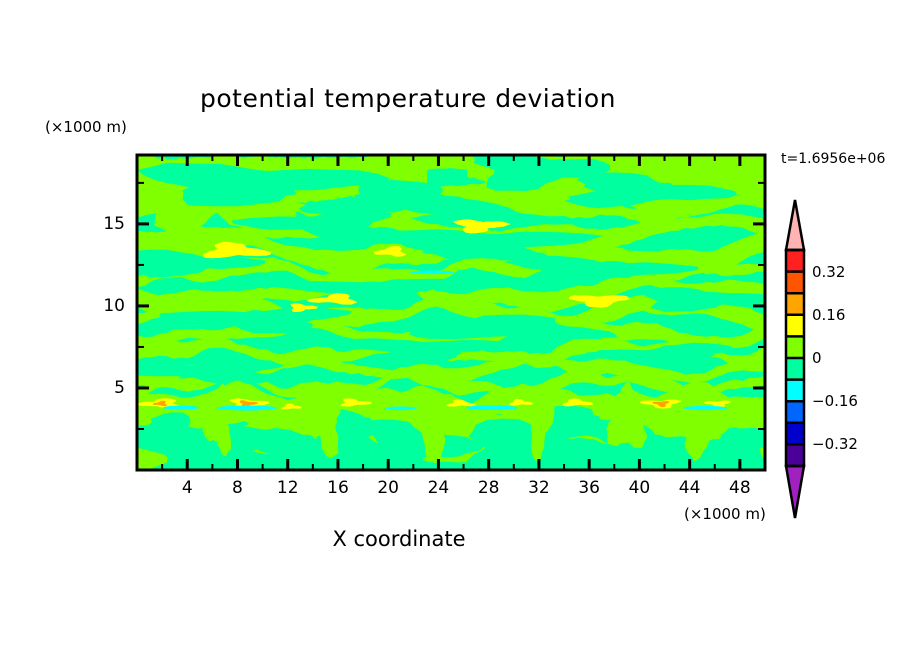 The height and width of the screenshot is (654, 904). Describe the element at coordinates (835, 401) in the screenshot. I see `colorbar-tick-label: −0.16` at that location.